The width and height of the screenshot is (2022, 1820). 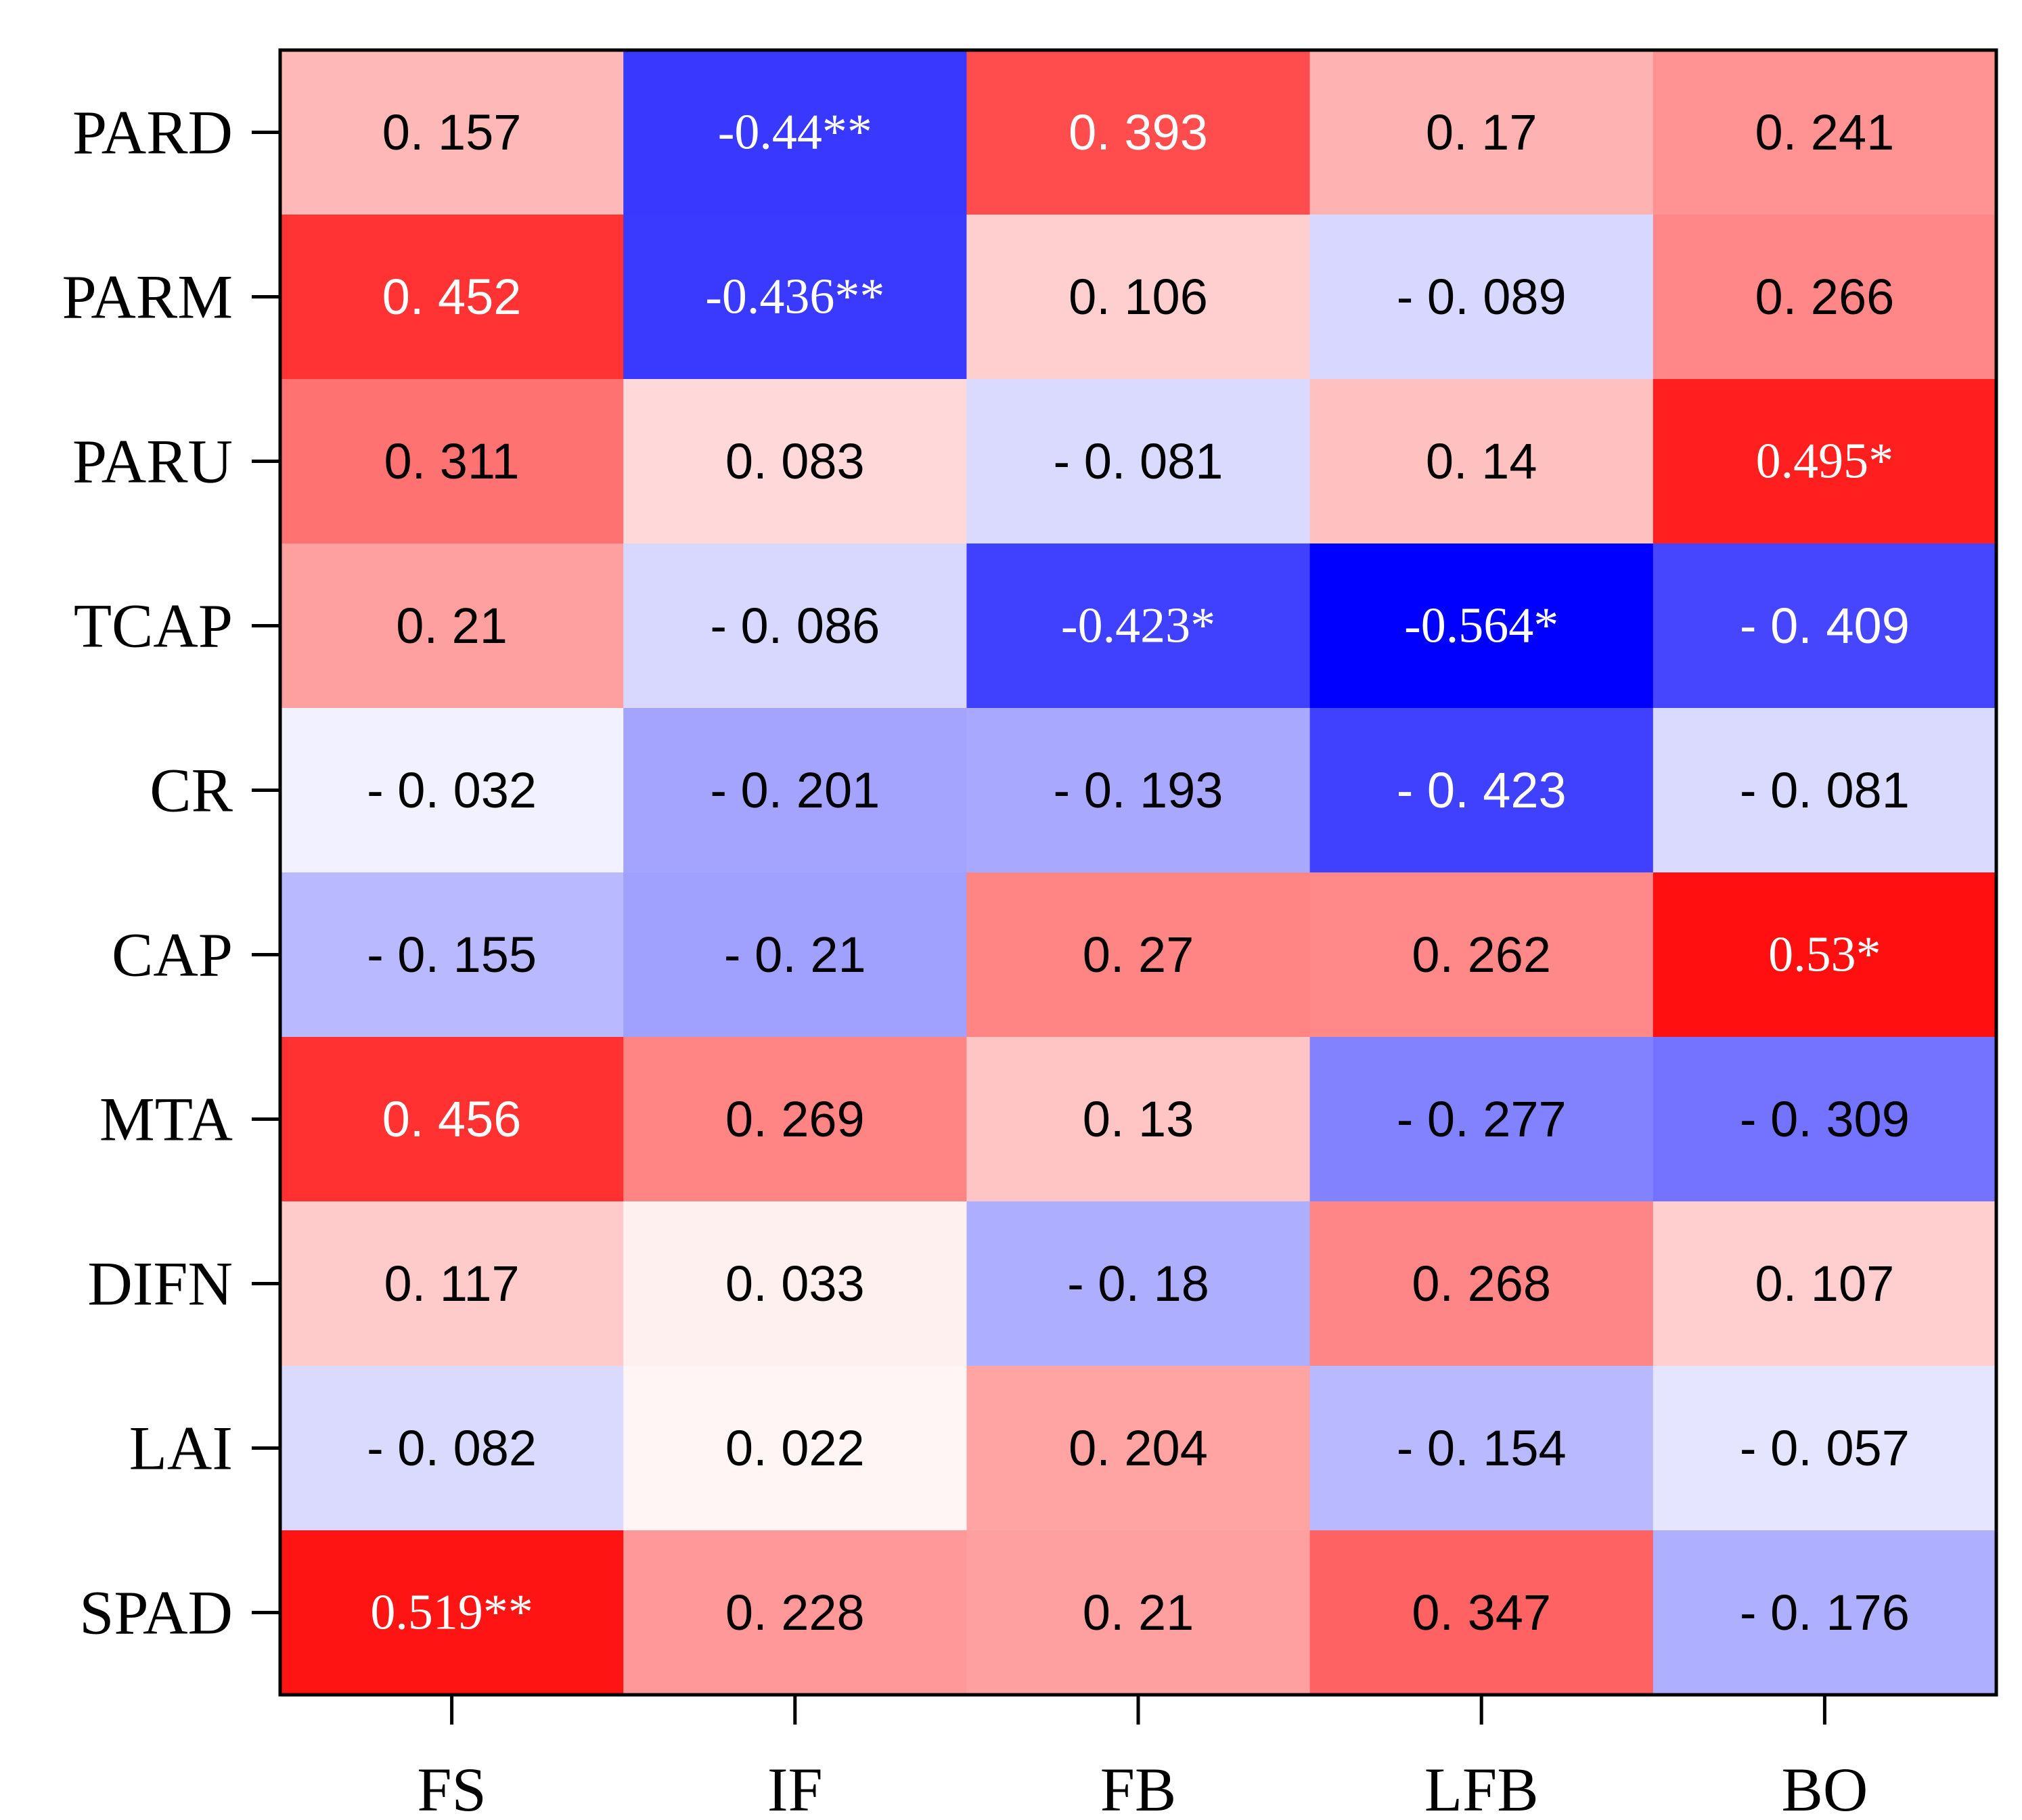 I want to click on y-tick-label-pard: PARD, so click(x=152, y=132).